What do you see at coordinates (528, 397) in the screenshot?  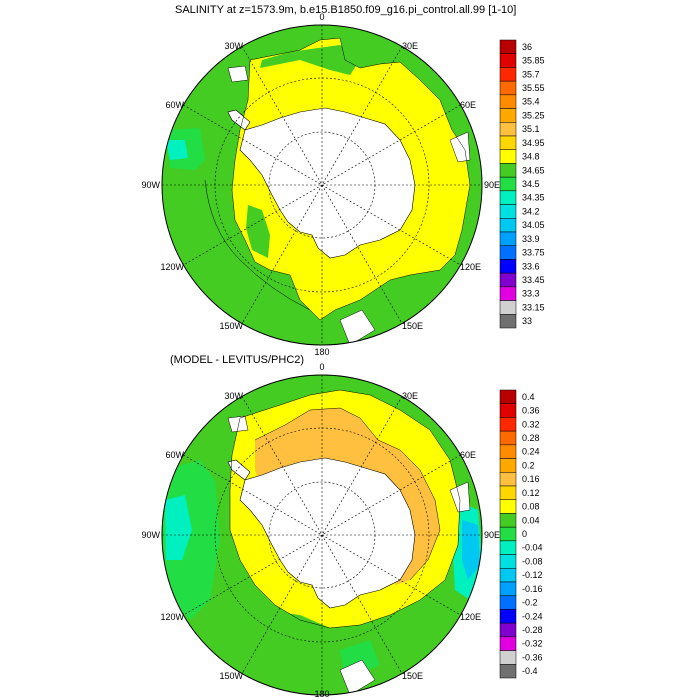 I see `colorbar-label: 0.4` at bounding box center [528, 397].